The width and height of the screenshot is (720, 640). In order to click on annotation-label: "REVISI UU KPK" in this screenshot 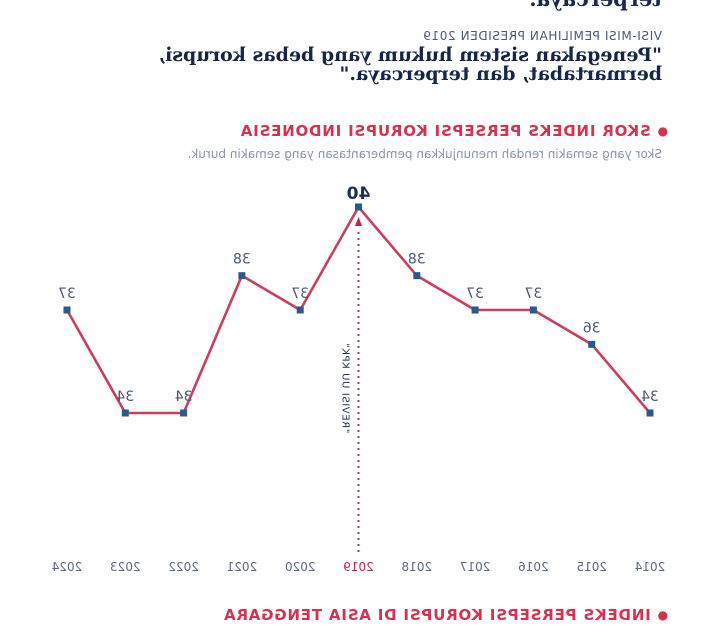, I will do `click(345, 388)`.